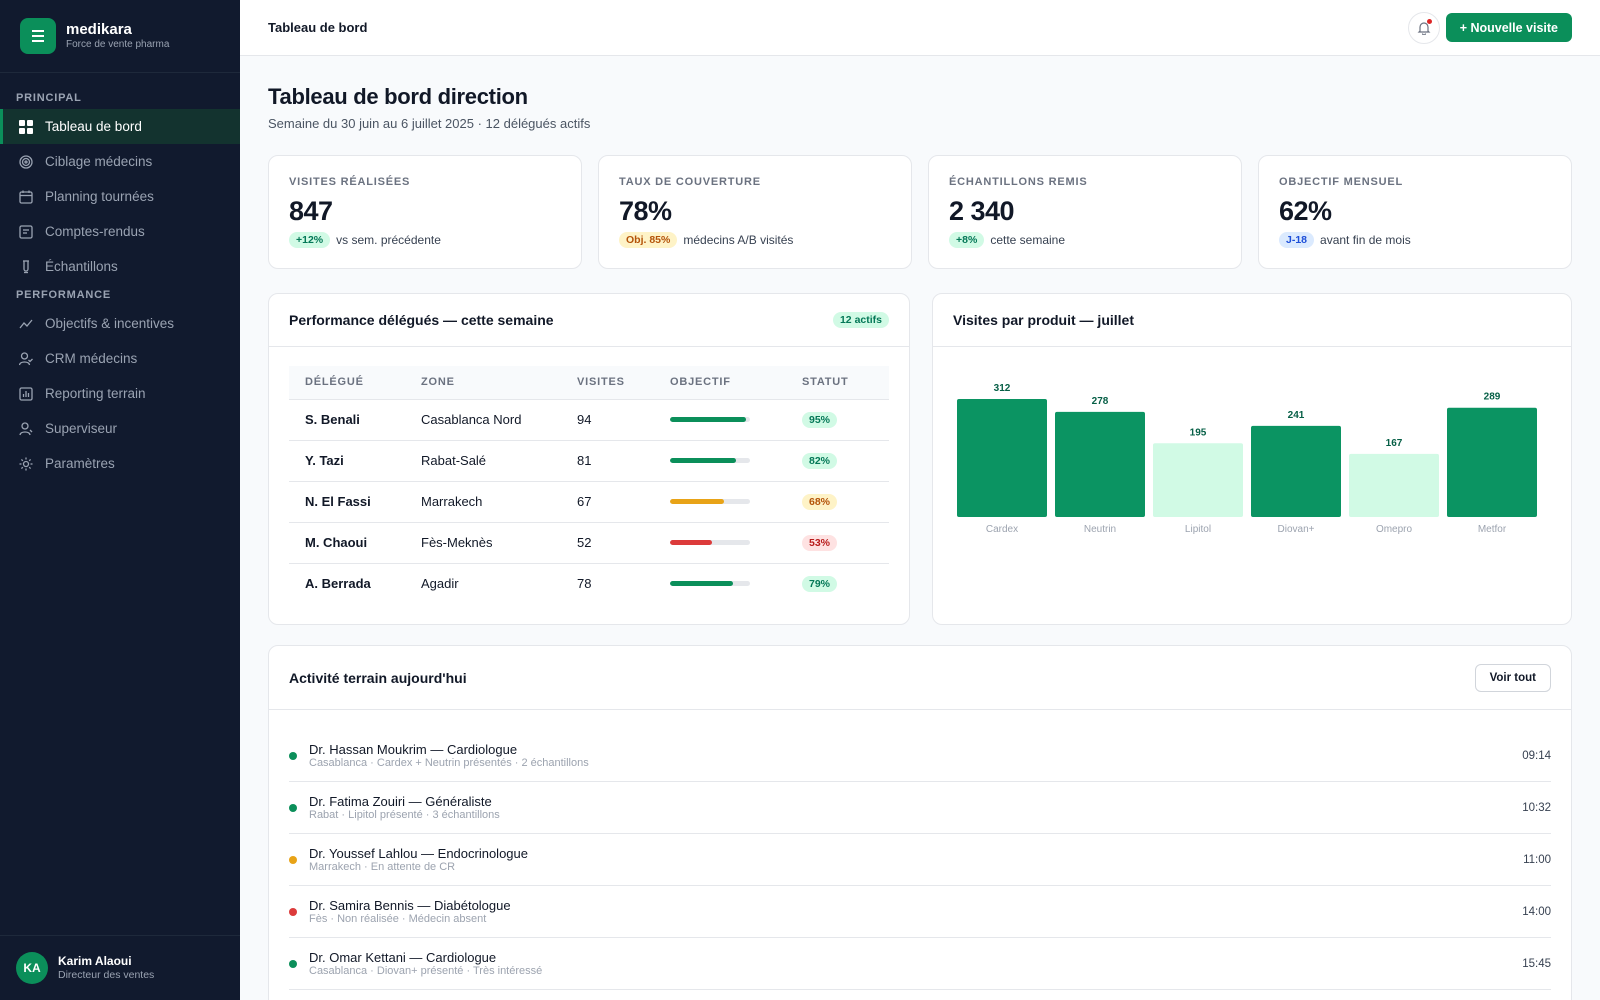 Image resolution: width=1600 pixels, height=1000 pixels. I want to click on bar-cardex, so click(1002, 458).